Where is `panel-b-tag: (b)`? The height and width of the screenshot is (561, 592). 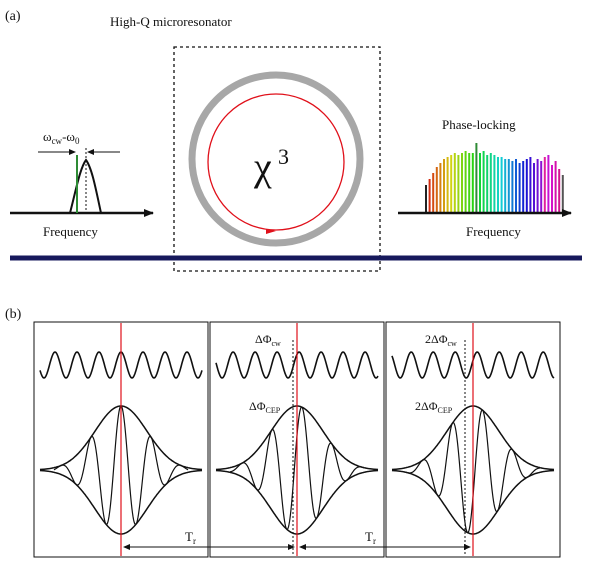 panel-b-tag: (b) is located at coordinates (13, 314).